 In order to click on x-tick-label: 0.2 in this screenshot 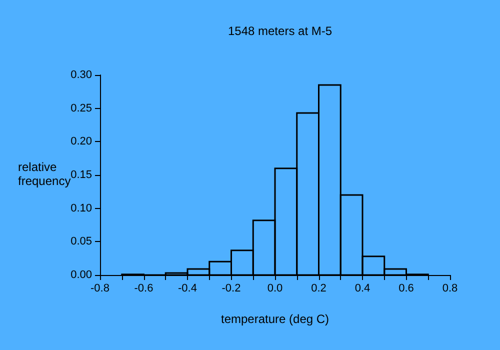, I will do `click(318, 288)`.